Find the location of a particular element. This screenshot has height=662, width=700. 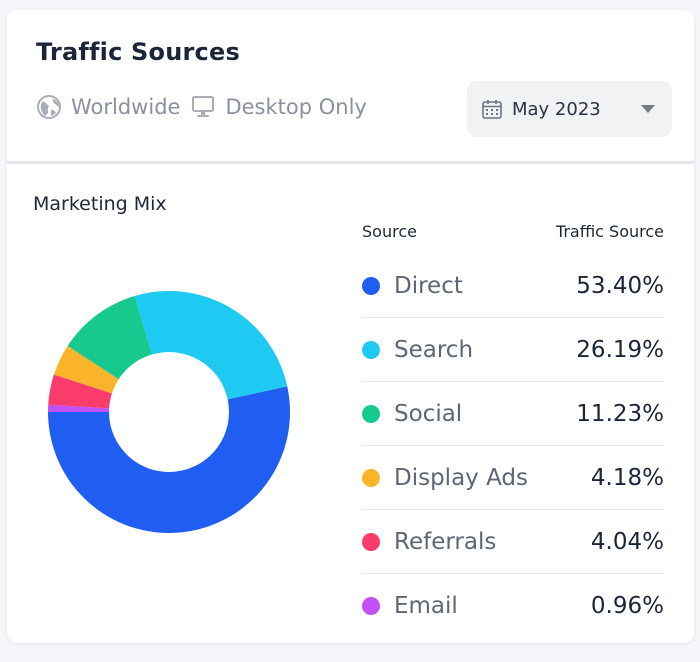

source-label: Search is located at coordinates (434, 349).